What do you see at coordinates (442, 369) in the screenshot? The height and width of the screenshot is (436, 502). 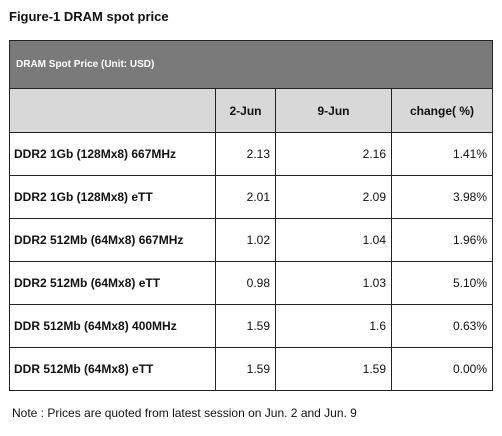 I see `row-change: 0.00%` at bounding box center [442, 369].